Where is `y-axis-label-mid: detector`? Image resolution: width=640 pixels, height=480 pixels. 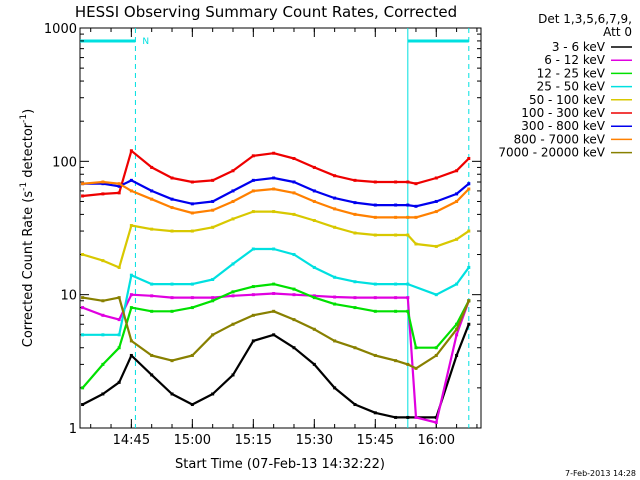 y-axis-label-mid: detector is located at coordinates (28, 152).